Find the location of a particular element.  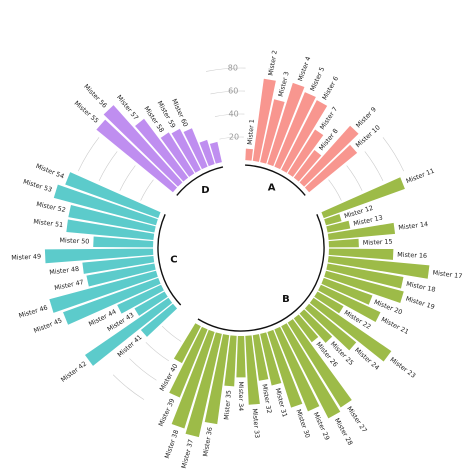

bar-label: Mister 45 is located at coordinates (48, 325).